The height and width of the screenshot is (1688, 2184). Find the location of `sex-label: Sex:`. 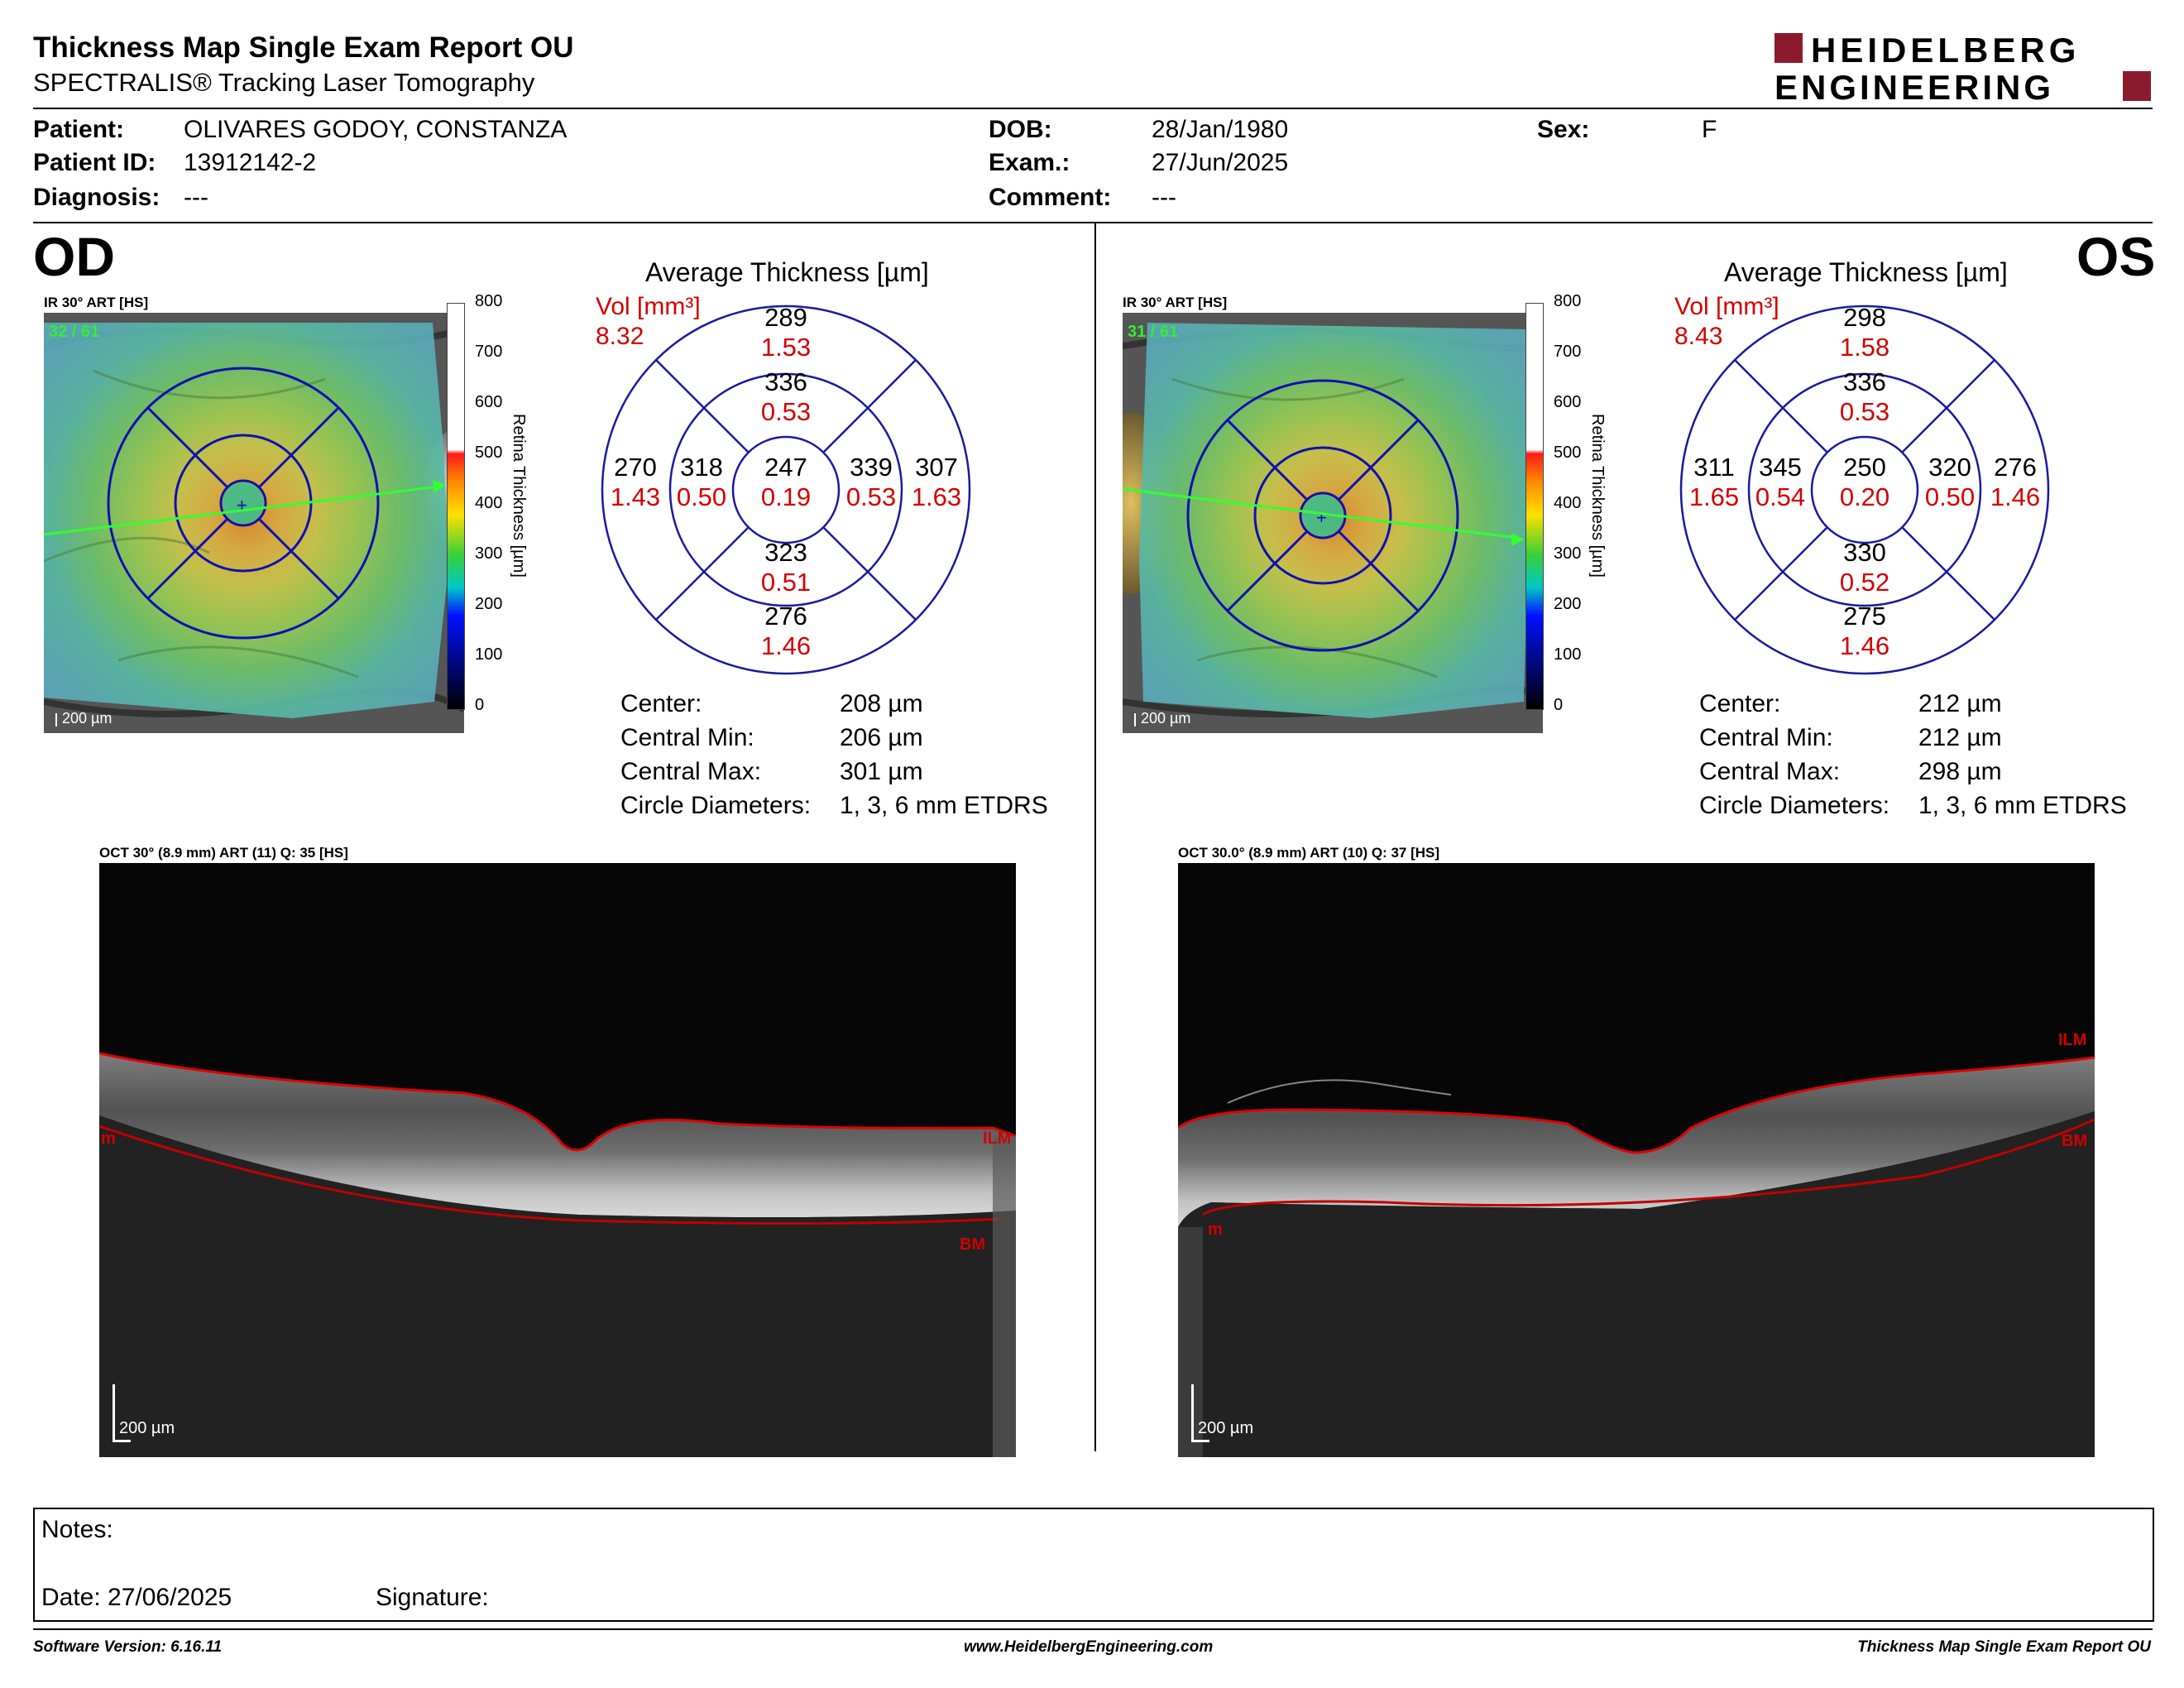

sex-label: Sex: is located at coordinates (1563, 129).